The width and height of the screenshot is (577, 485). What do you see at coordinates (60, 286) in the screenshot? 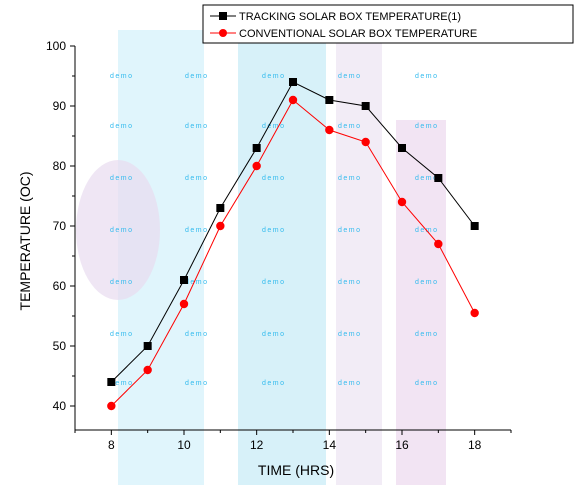
I see `y-tick-label: 60` at bounding box center [60, 286].